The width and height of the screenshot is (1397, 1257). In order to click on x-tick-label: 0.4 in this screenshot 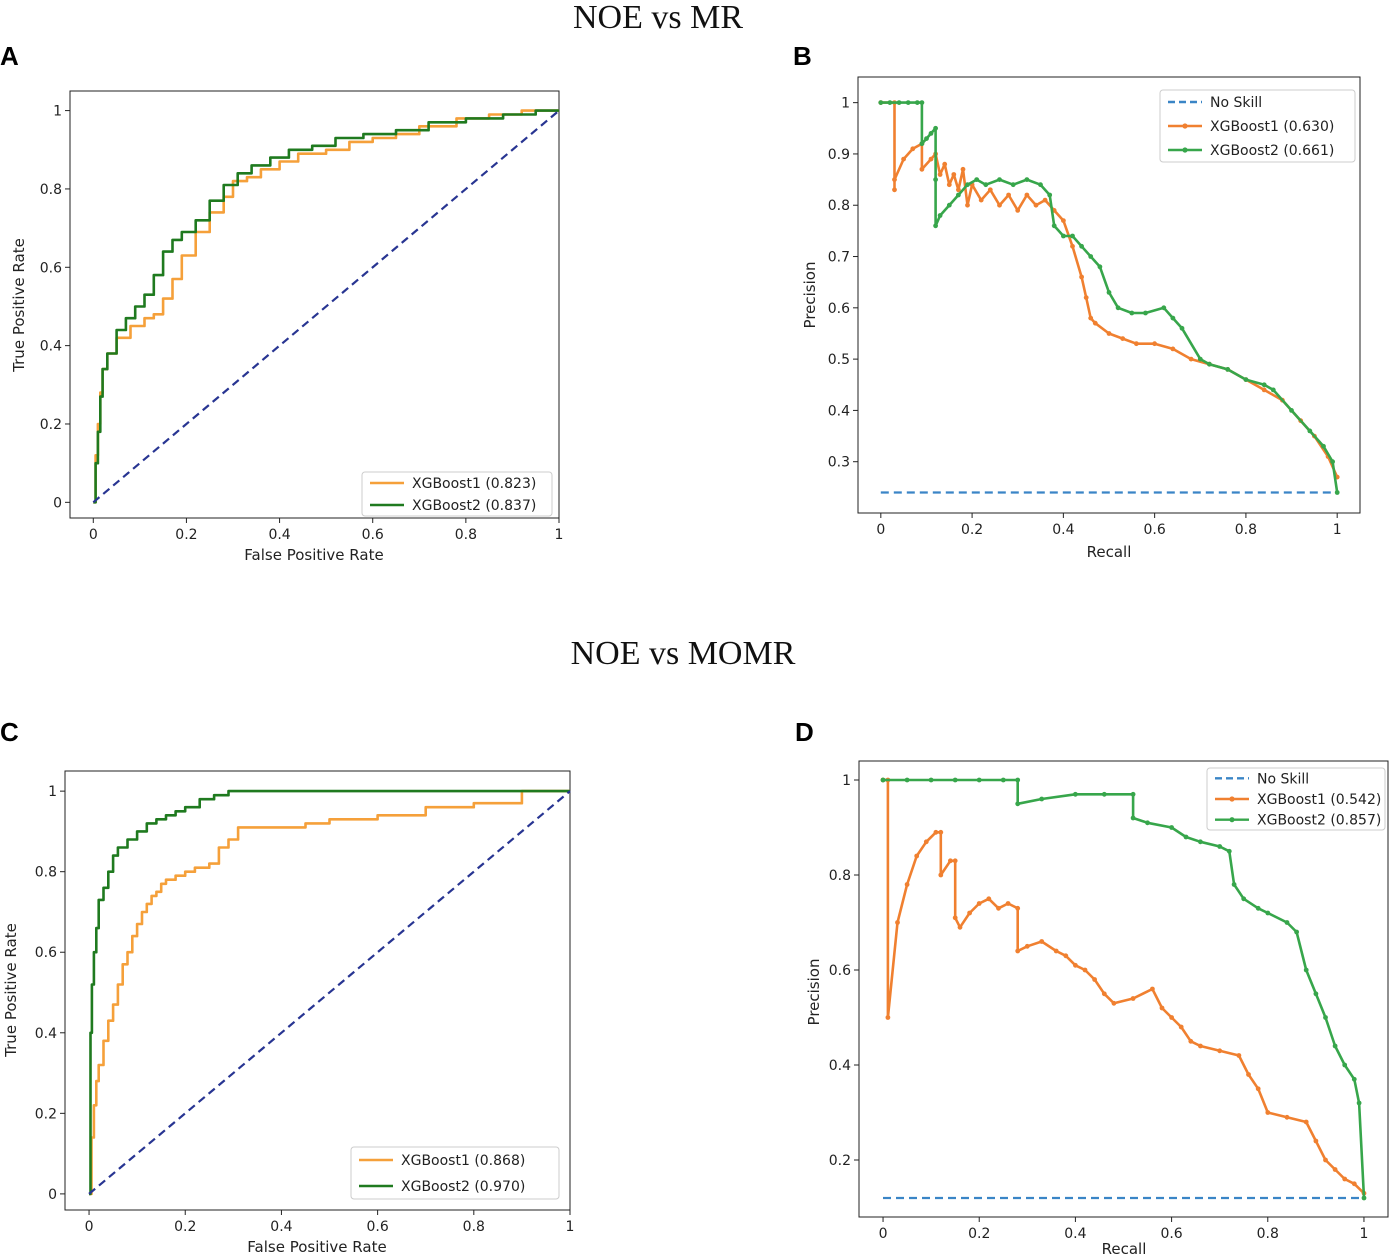, I will do `click(1075, 1234)`.